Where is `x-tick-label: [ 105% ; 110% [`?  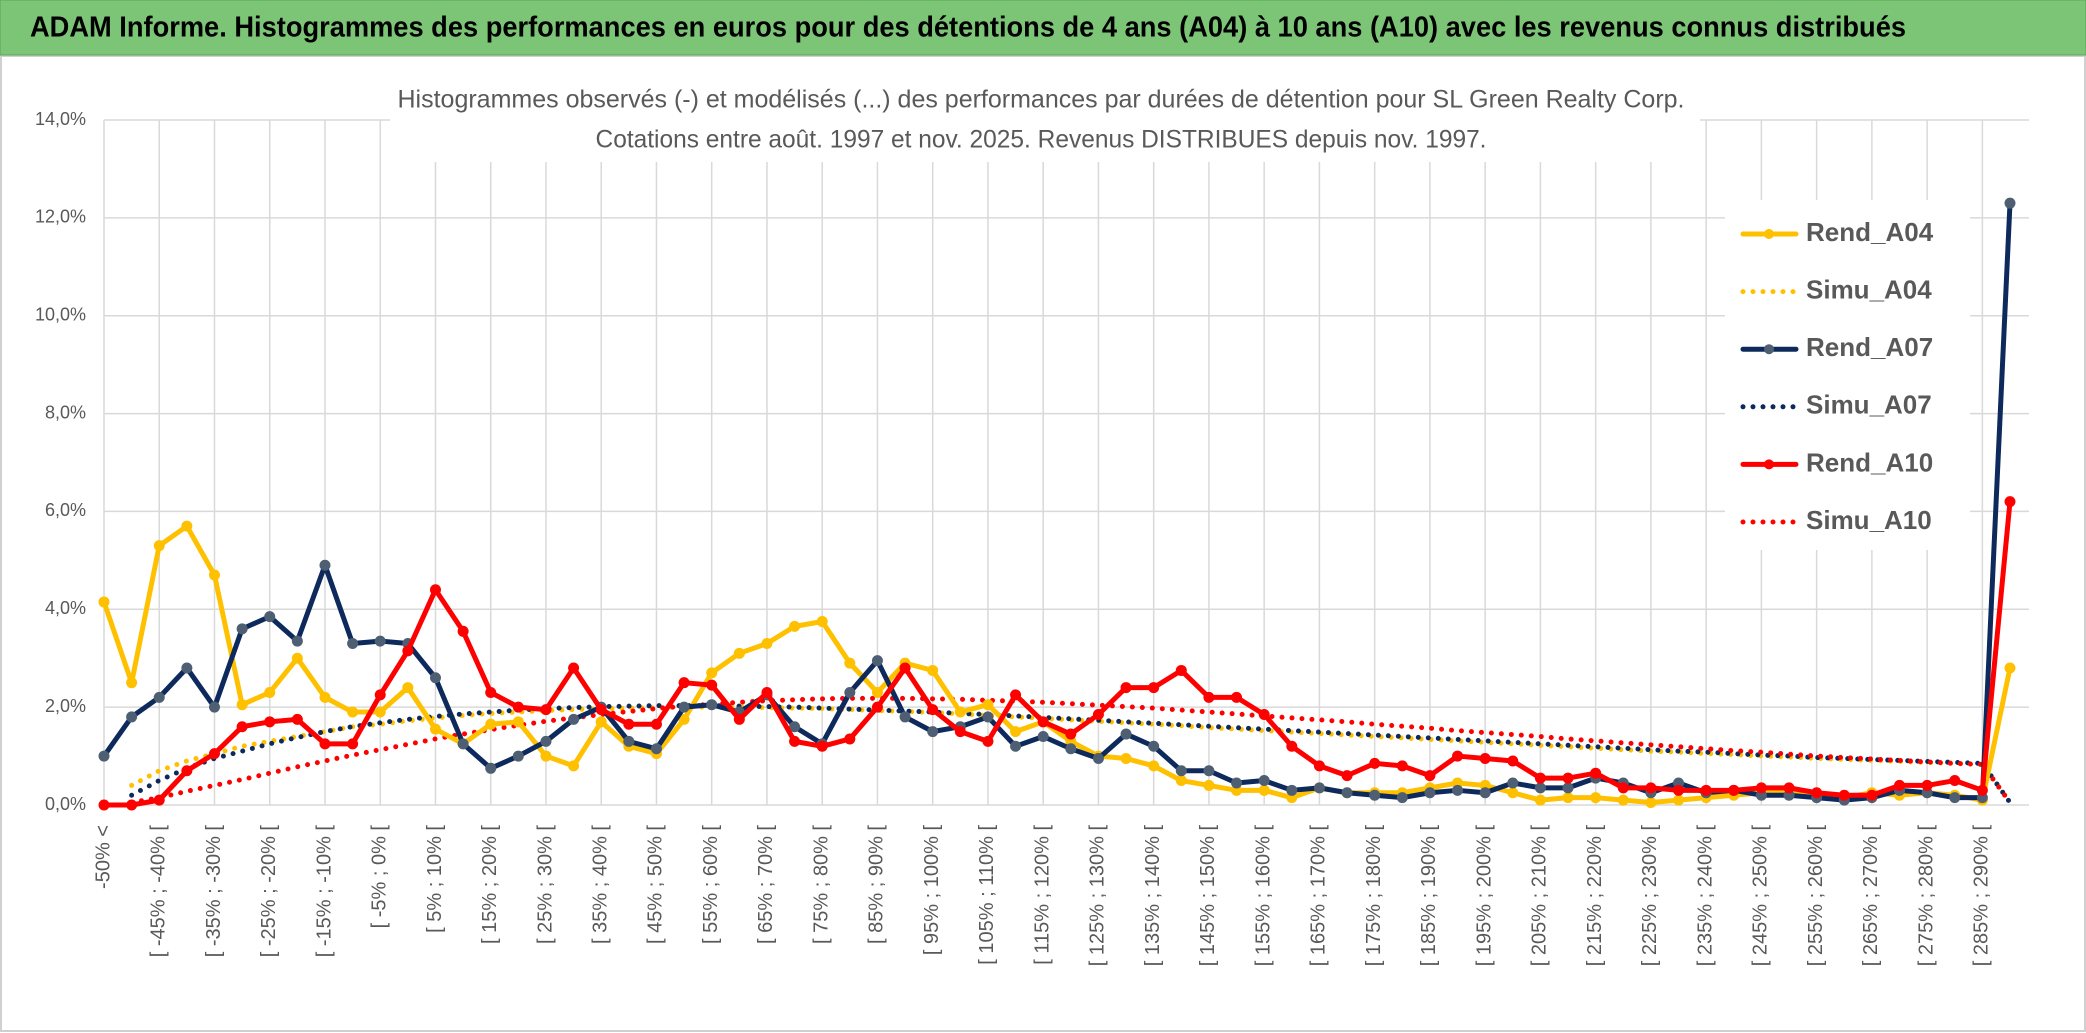 x-tick-label: [ 105% ; 110% [ is located at coordinates (987, 895).